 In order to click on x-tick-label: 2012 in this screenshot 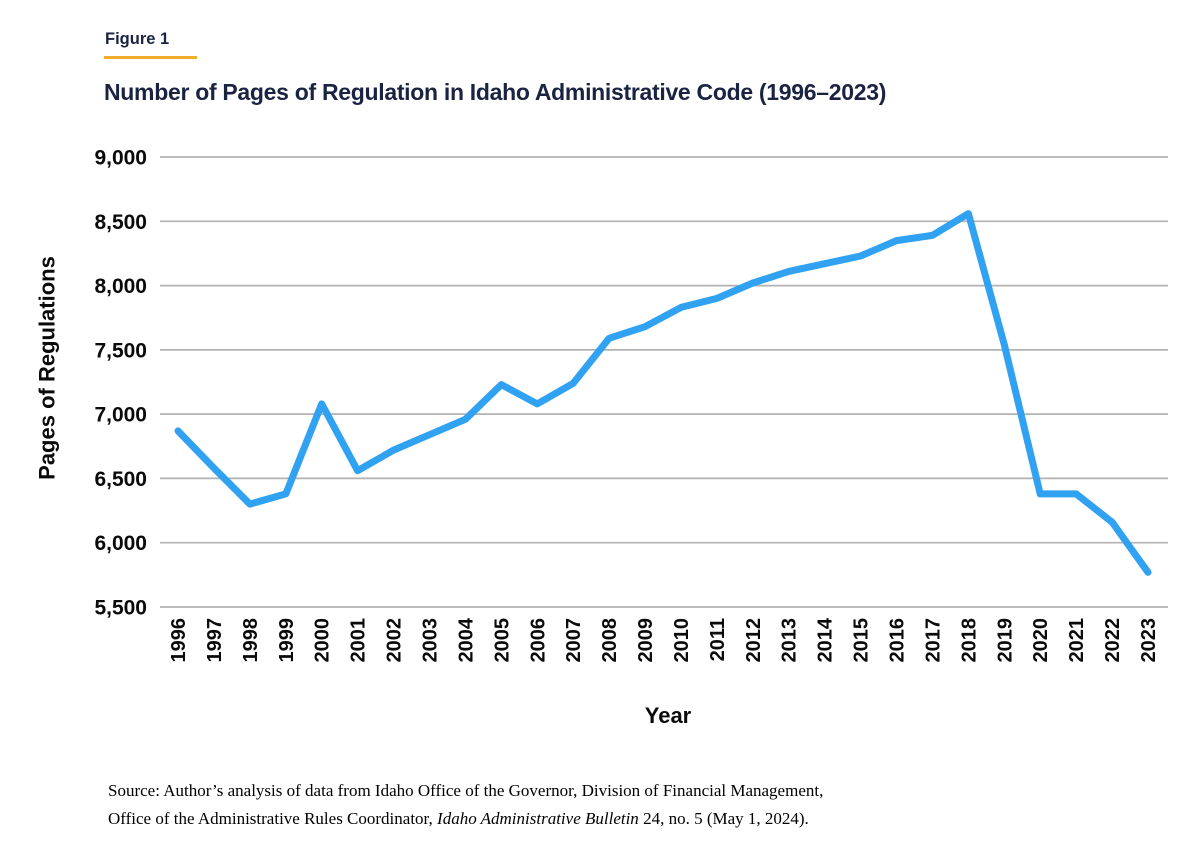, I will do `click(754, 640)`.